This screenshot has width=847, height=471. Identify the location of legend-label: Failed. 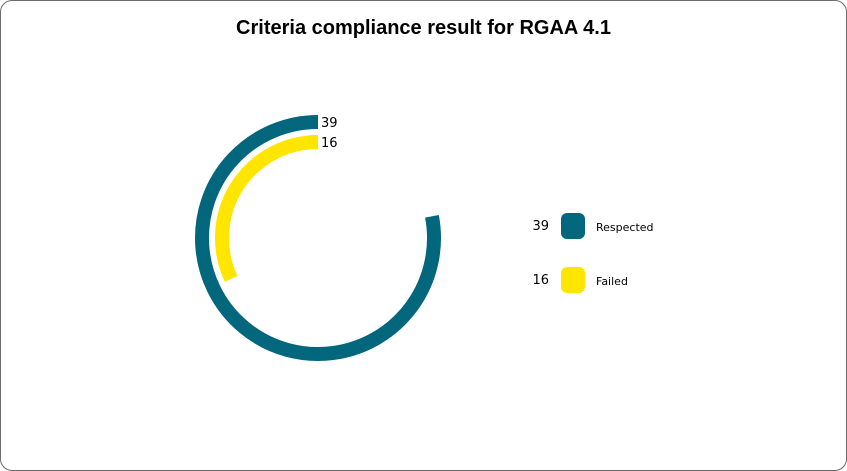
(612, 281).